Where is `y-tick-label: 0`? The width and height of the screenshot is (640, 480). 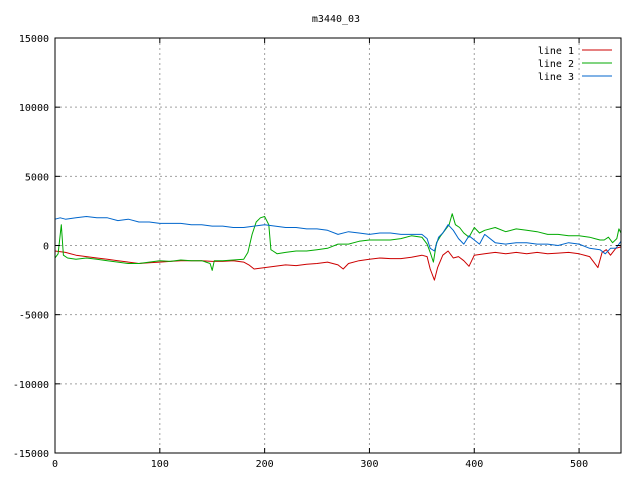 y-tick-label: 0 is located at coordinates (46, 247).